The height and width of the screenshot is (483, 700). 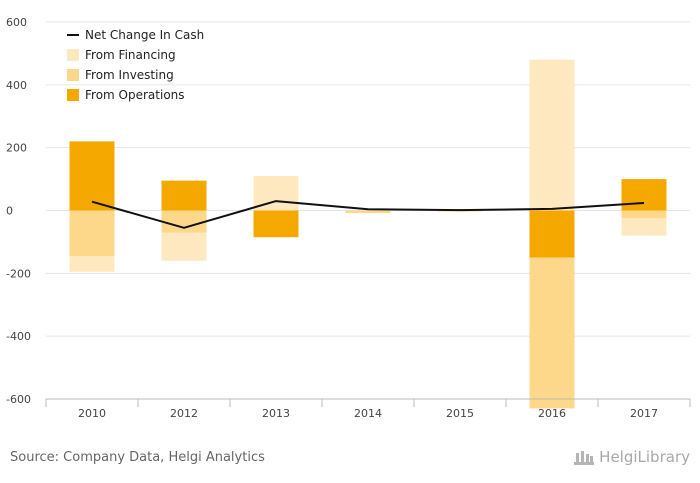 I want to click on library-icon, so click(x=584, y=458).